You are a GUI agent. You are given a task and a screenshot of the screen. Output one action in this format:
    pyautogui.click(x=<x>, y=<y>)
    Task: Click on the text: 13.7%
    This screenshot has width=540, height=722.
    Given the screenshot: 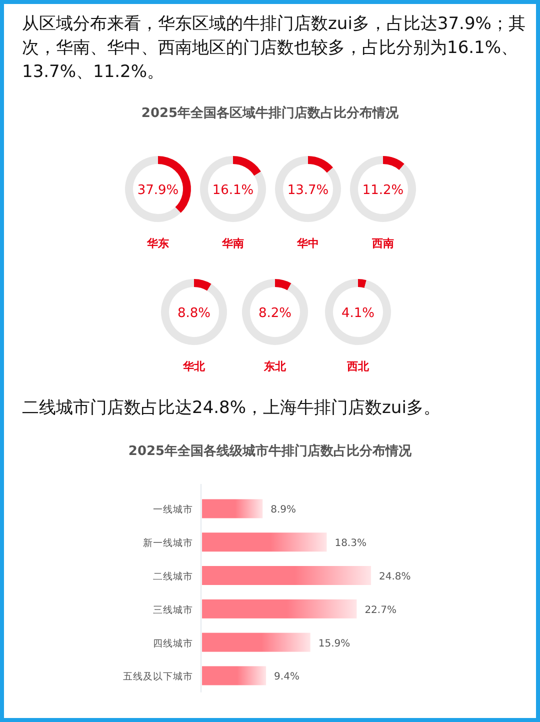 What is the action you would take?
    pyautogui.click(x=308, y=190)
    